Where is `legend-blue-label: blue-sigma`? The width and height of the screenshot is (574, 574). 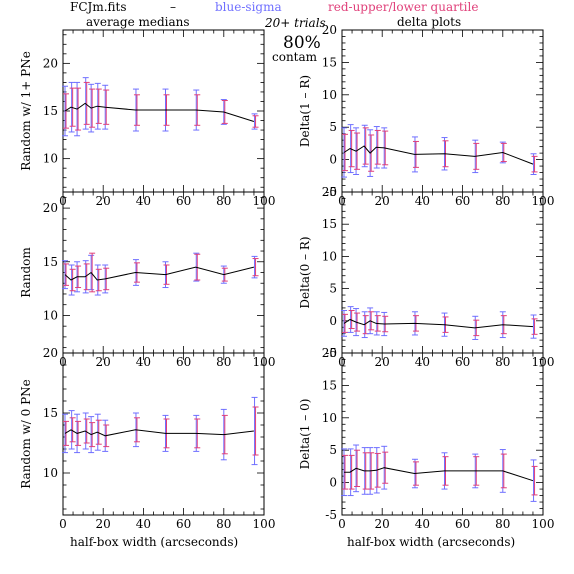
legend-blue-label: blue-sigma is located at coordinates (248, 7).